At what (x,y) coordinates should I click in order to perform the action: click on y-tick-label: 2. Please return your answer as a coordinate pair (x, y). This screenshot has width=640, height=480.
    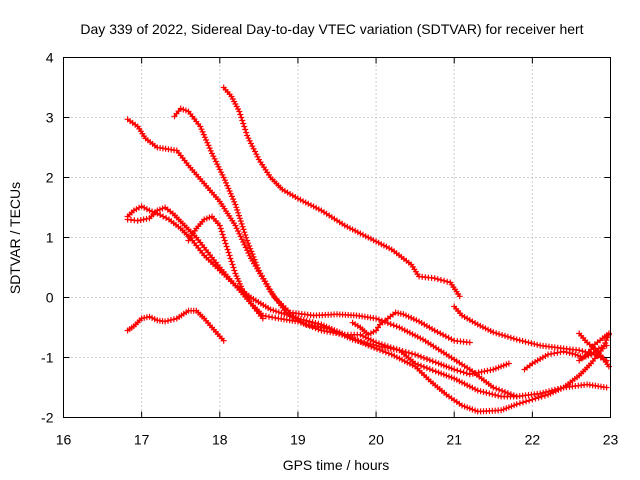
    Looking at the image, I should click on (50, 178).